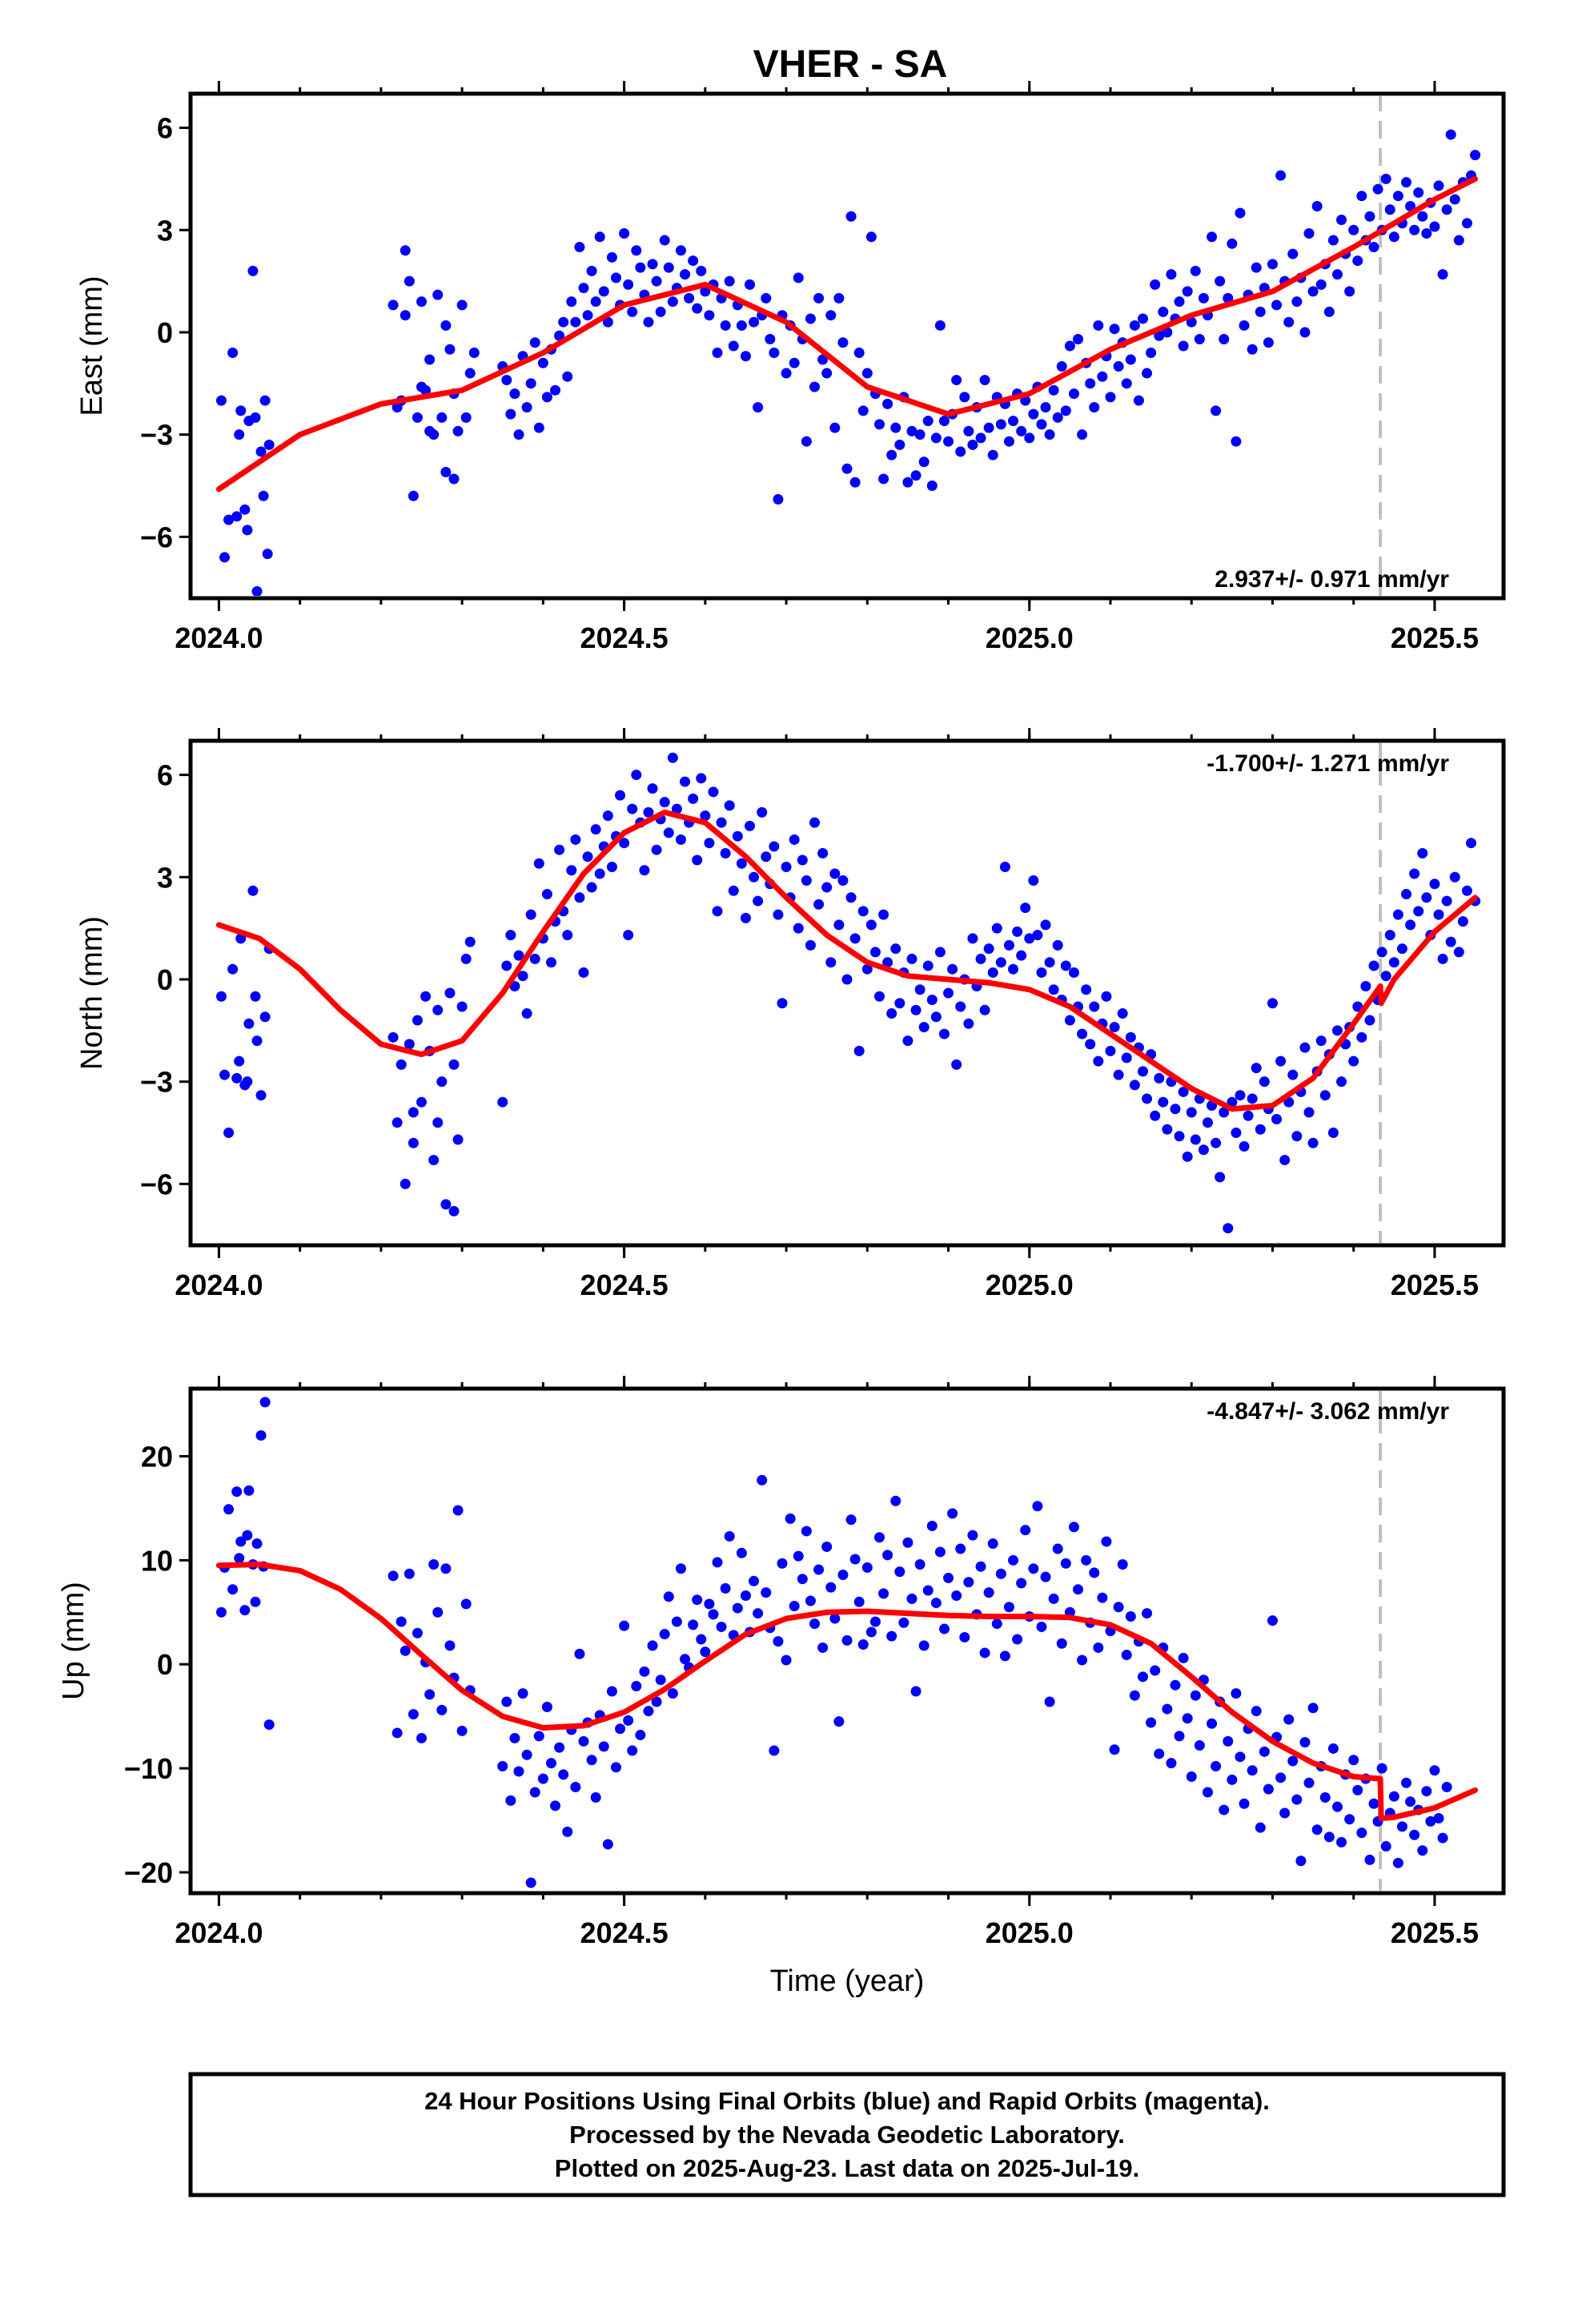  What do you see at coordinates (1328, 1411) in the screenshot?
I see `velocity-label: -4.847+/- 3.062 mm/yr` at bounding box center [1328, 1411].